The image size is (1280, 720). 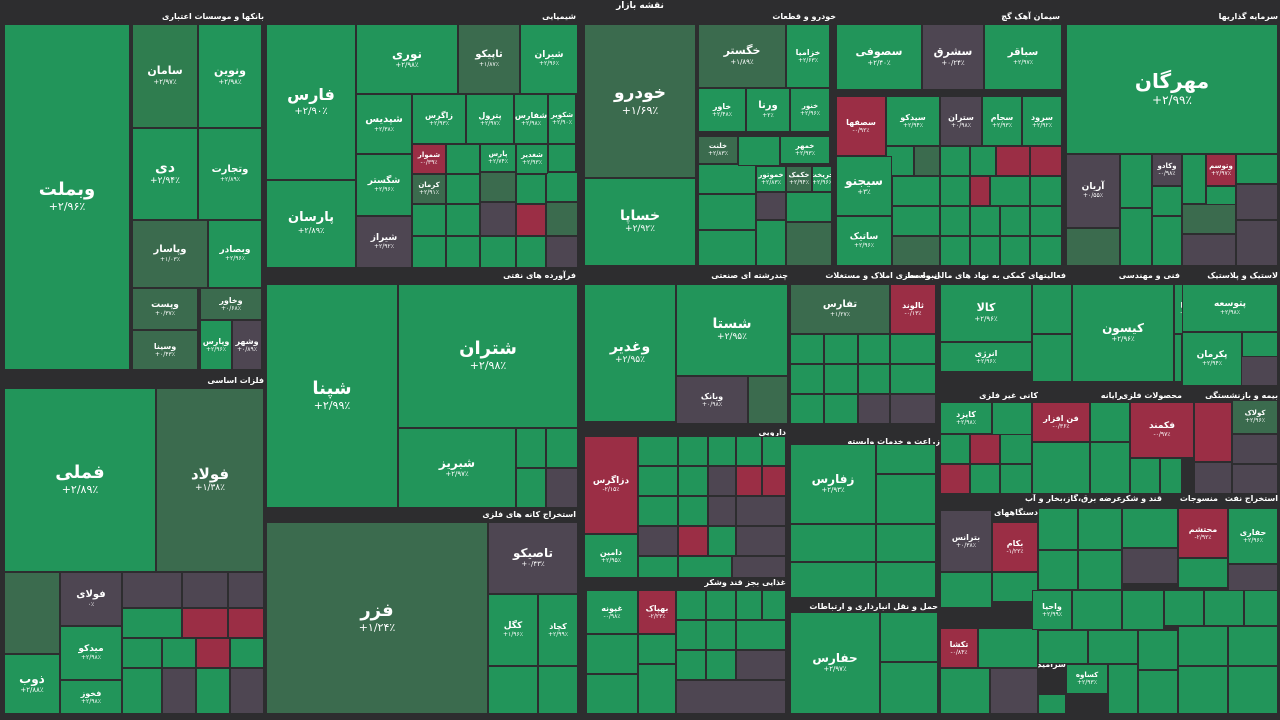 I want to click on ticker-tile: وتوسم +۲/۹۷٪, so click(x=1221, y=170).